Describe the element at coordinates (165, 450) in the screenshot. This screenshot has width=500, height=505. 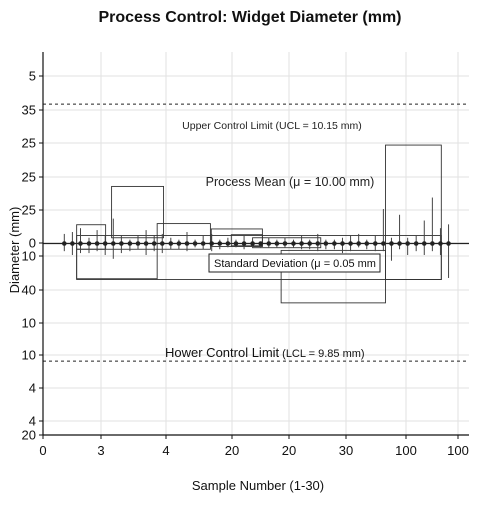
I see `x-tick-label: 4` at that location.